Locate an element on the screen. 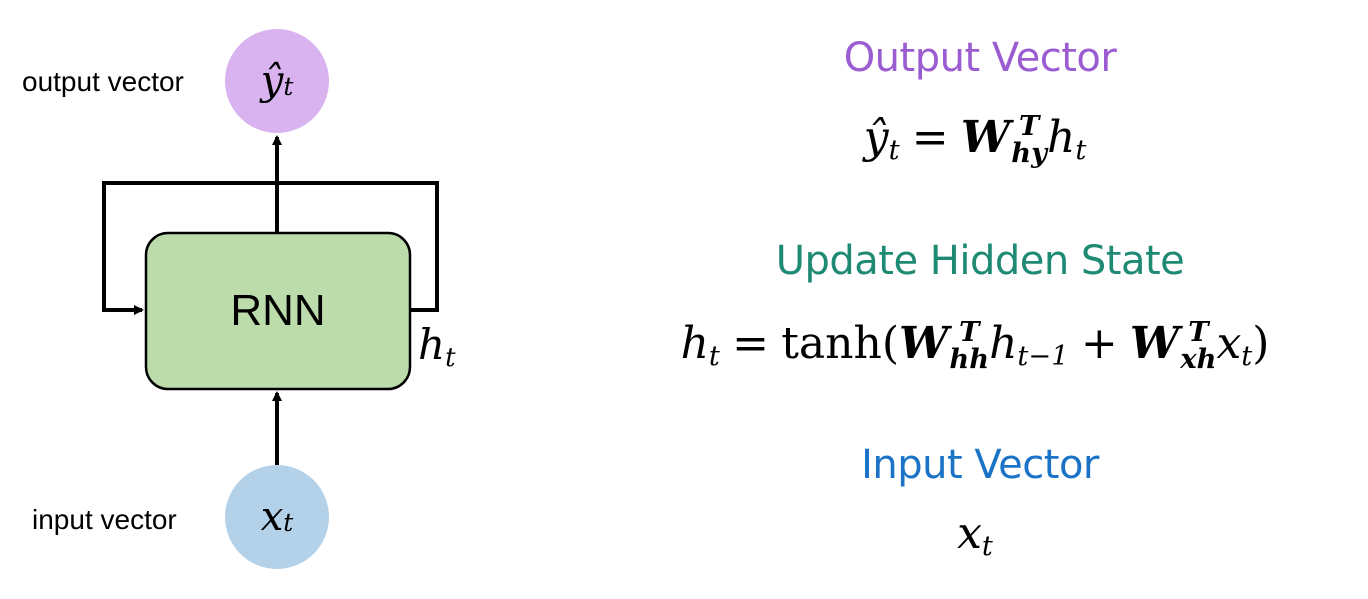  input-equation: xt is located at coordinates (974, 535).